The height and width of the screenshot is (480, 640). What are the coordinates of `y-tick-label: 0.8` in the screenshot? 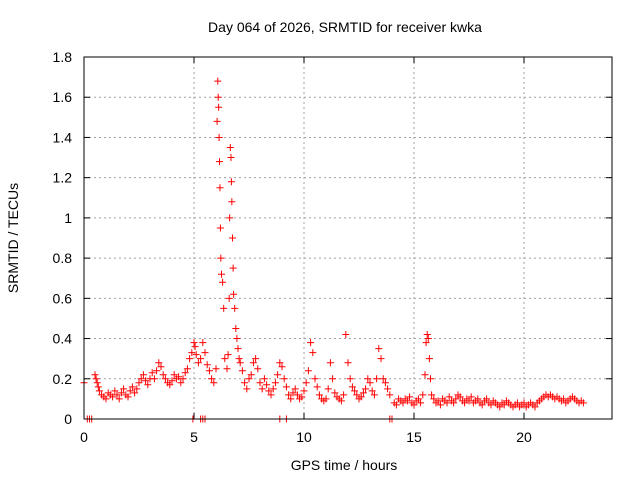 It's located at (63, 258).